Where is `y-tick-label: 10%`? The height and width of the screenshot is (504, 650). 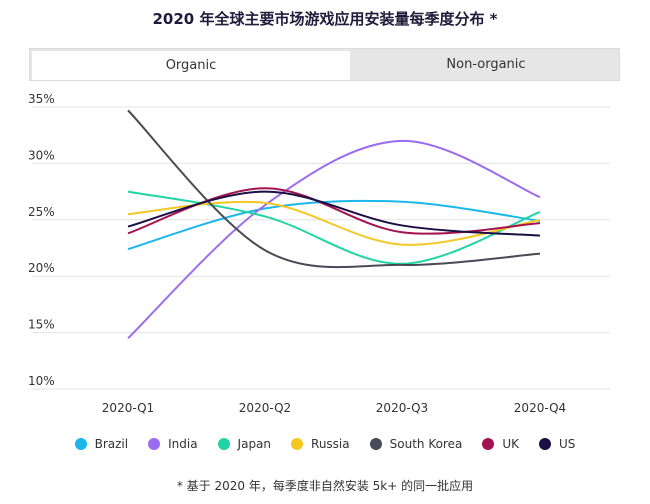 y-tick-label: 10% is located at coordinates (41, 381).